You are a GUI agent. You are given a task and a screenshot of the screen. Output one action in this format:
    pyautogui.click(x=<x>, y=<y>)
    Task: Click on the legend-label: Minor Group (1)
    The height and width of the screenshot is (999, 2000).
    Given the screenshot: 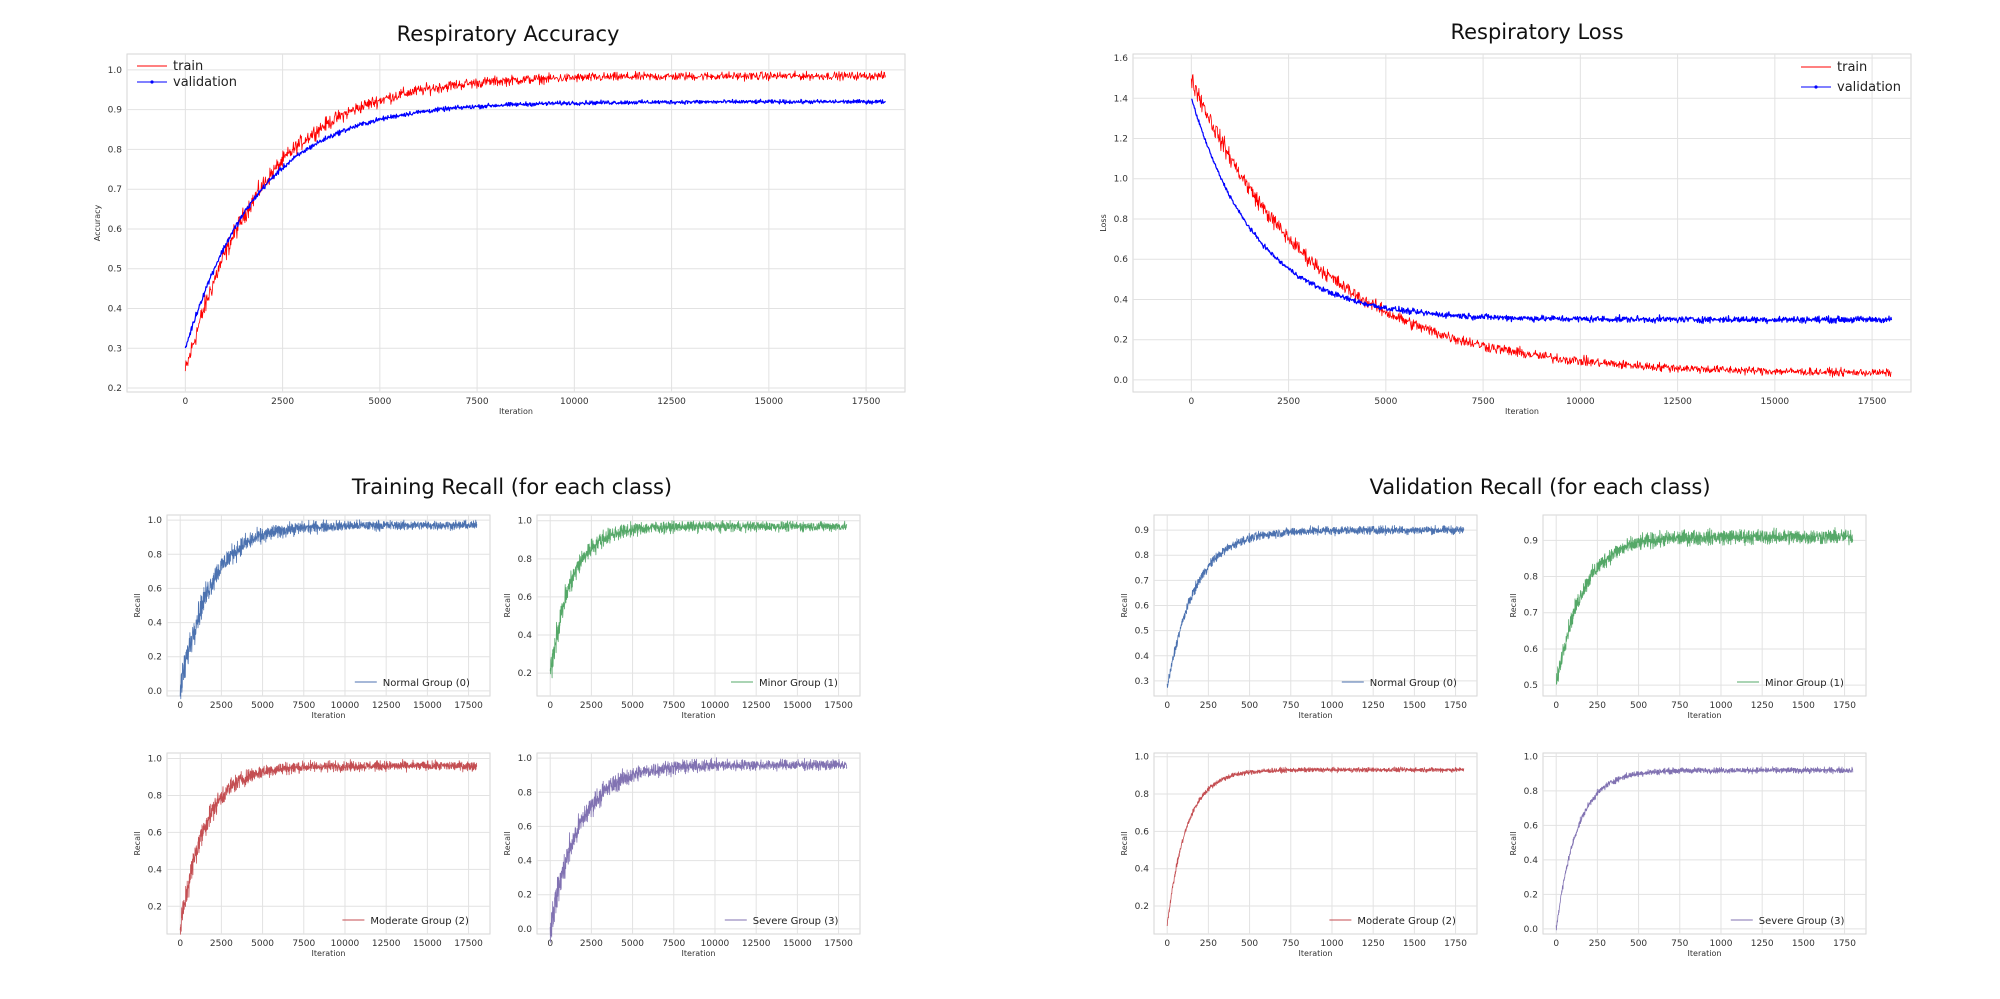 What is the action you would take?
    pyautogui.click(x=798, y=683)
    